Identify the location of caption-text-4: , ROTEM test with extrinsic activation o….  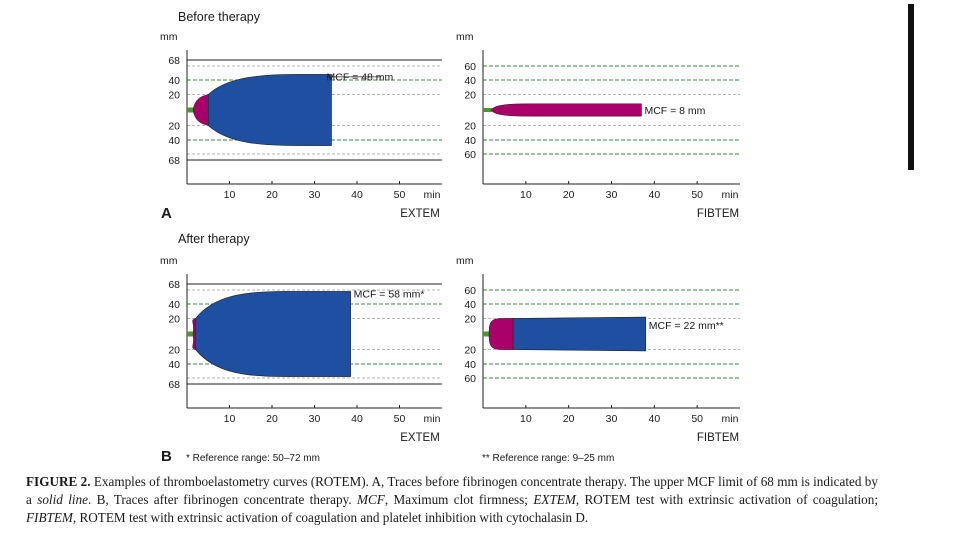
(726, 499).